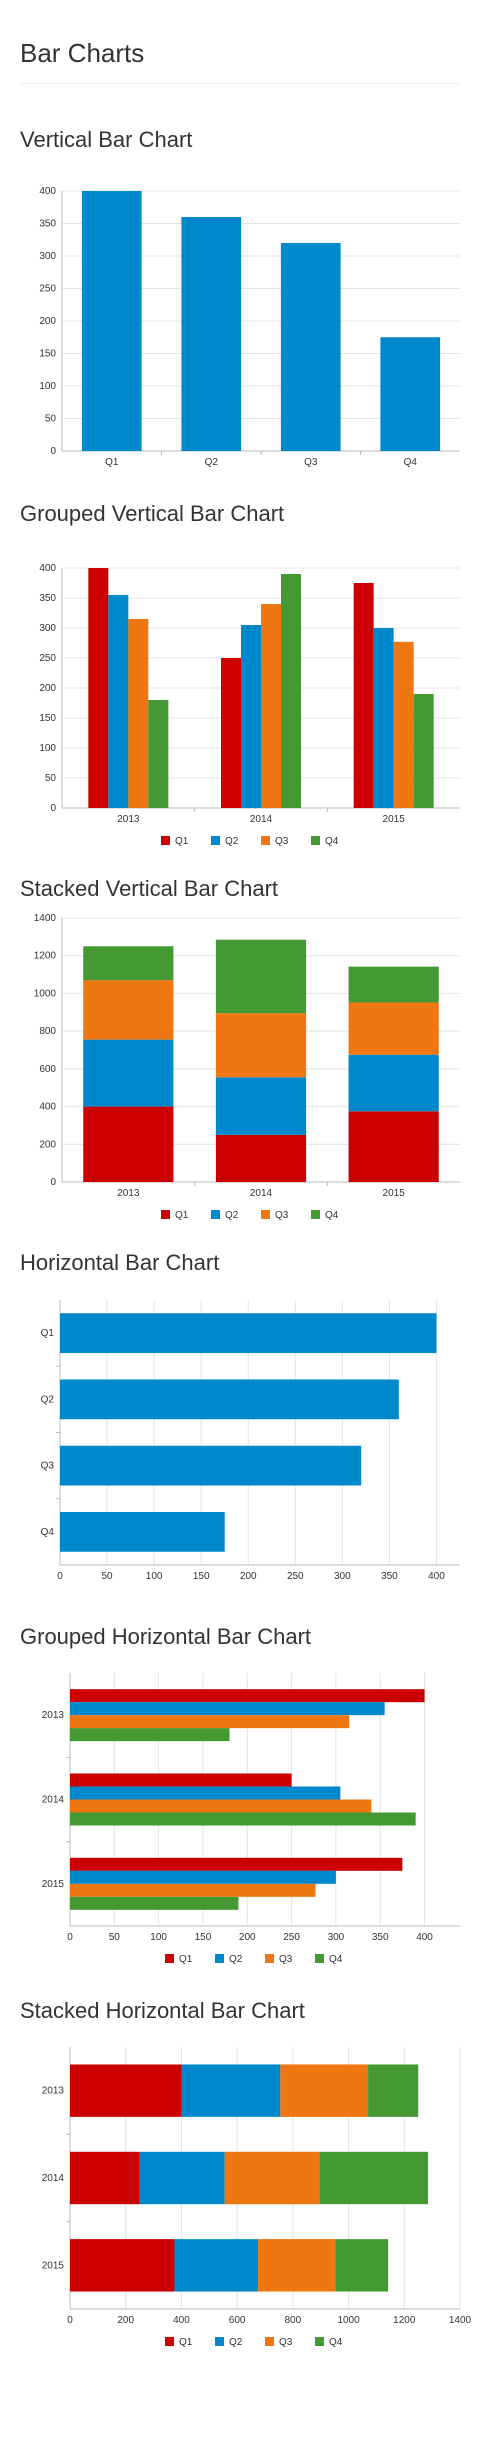 This screenshot has height=2451, width=480. What do you see at coordinates (404, 2320) in the screenshot?
I see `x-tick-label: 1200` at bounding box center [404, 2320].